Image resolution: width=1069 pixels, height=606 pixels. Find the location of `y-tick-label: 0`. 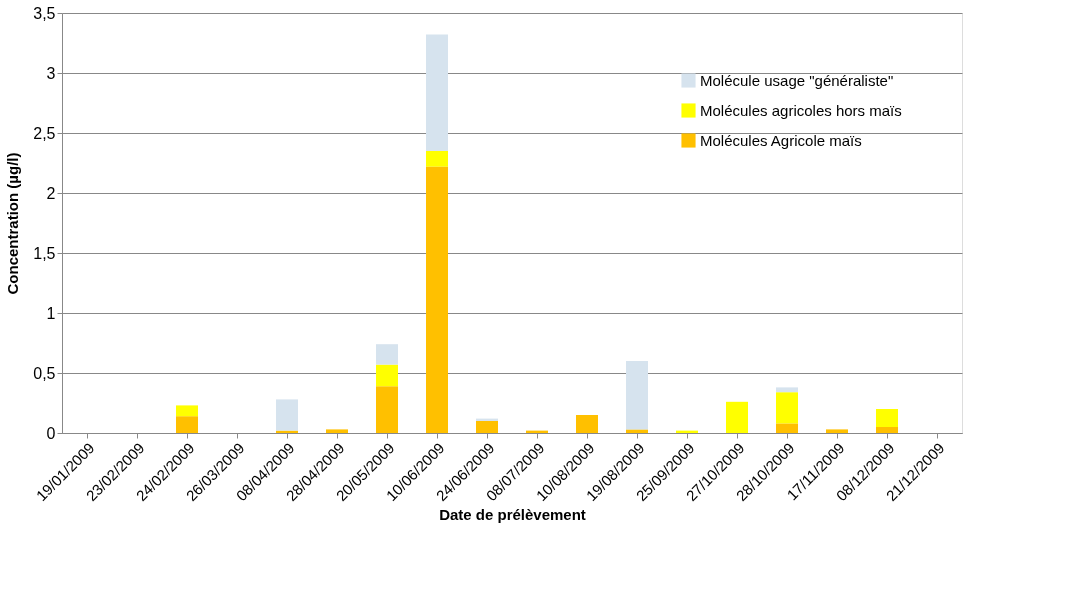

y-tick-label: 0 is located at coordinates (51, 433).